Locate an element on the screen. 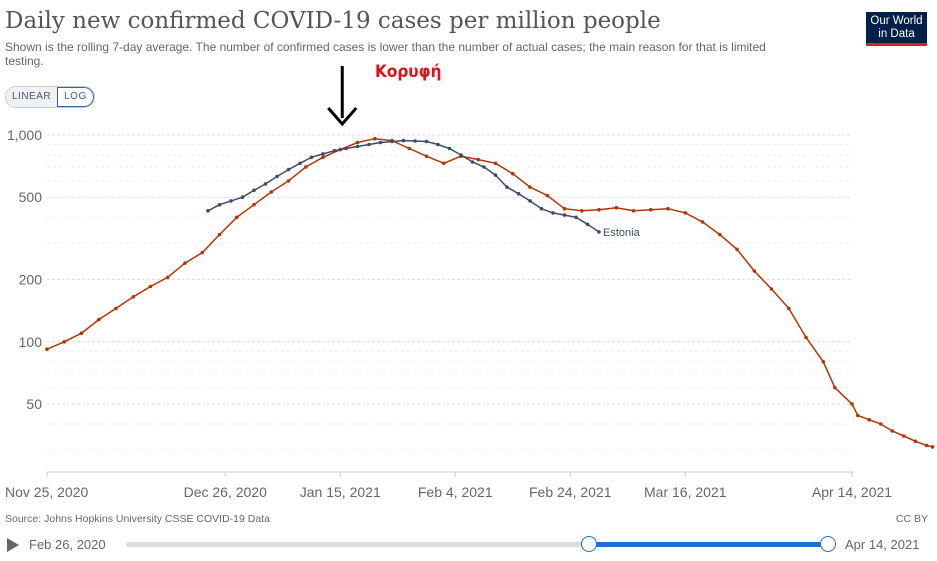 Image resolution: width=937 pixels, height=561 pixels. peak-arrow-head is located at coordinates (342, 117).